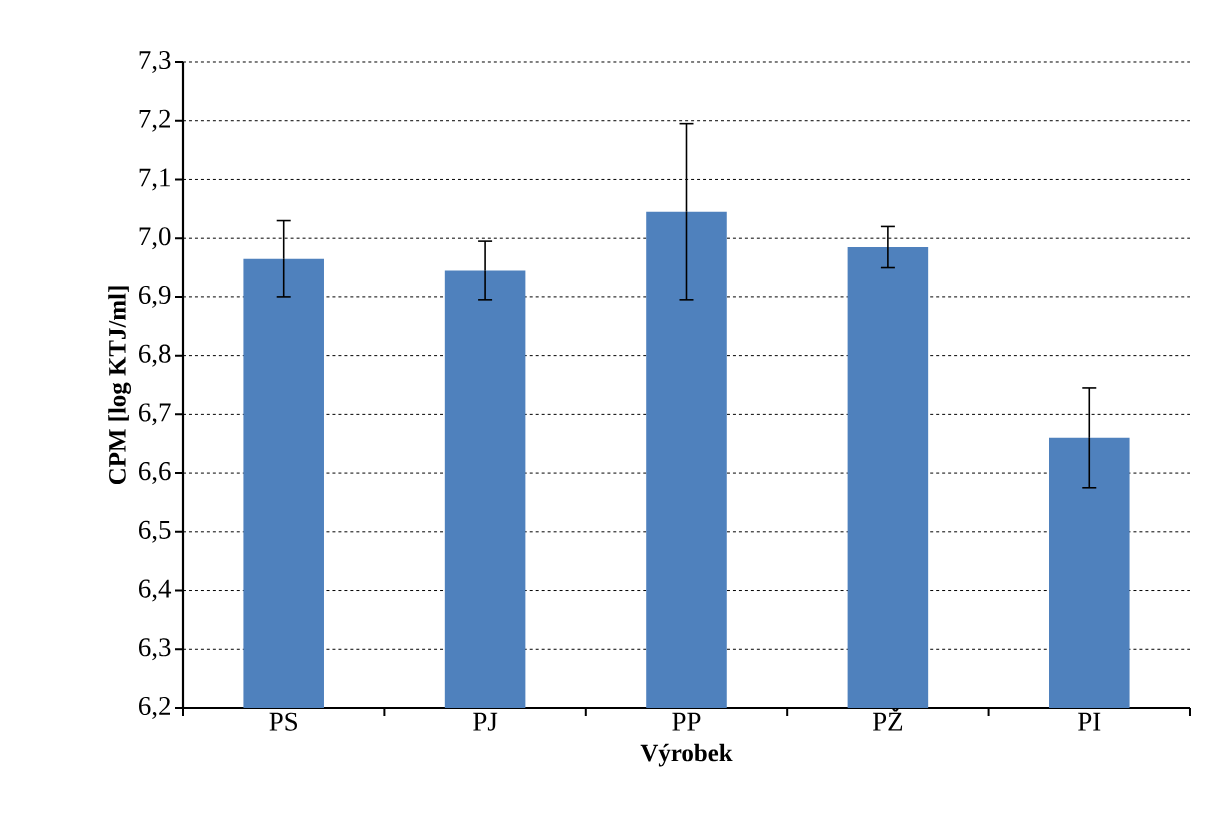 The width and height of the screenshot is (1208, 818). Describe the element at coordinates (686, 755) in the screenshot. I see `x-axis-title: Výrobek` at that location.